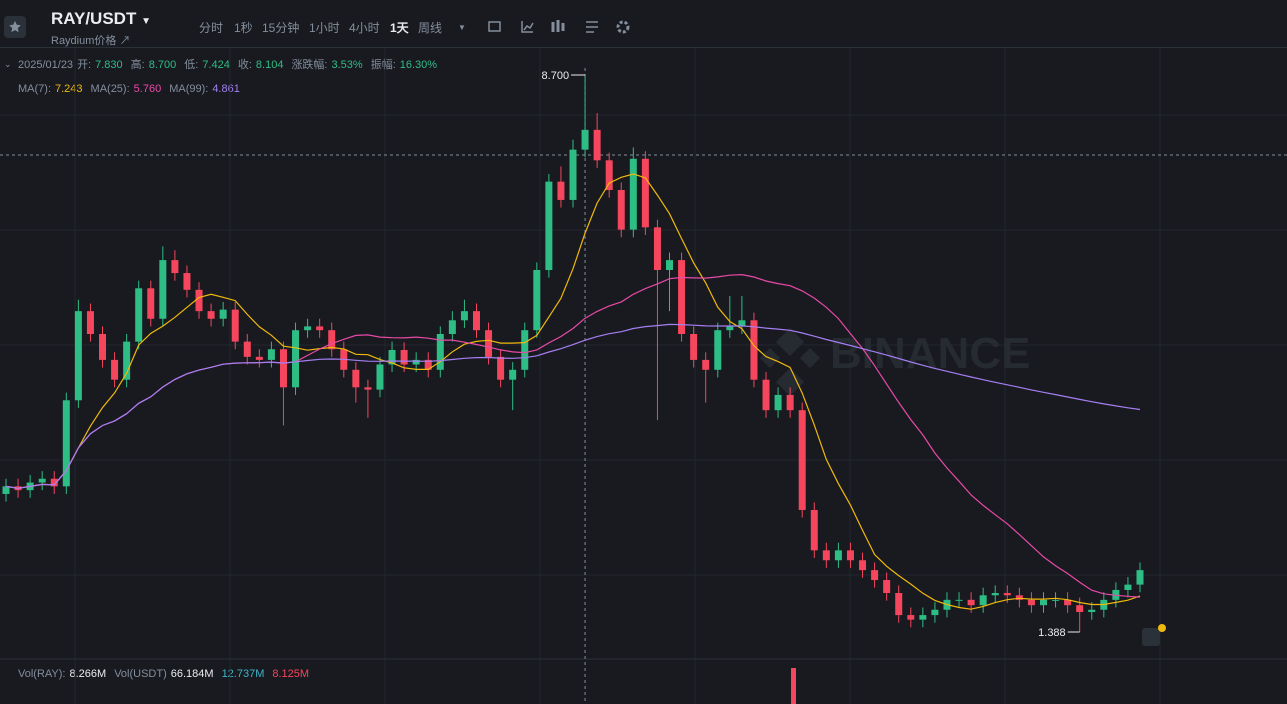 The height and width of the screenshot is (704, 1287). What do you see at coordinates (243, 674) in the screenshot?
I see `vol-value: 12.737M` at bounding box center [243, 674].